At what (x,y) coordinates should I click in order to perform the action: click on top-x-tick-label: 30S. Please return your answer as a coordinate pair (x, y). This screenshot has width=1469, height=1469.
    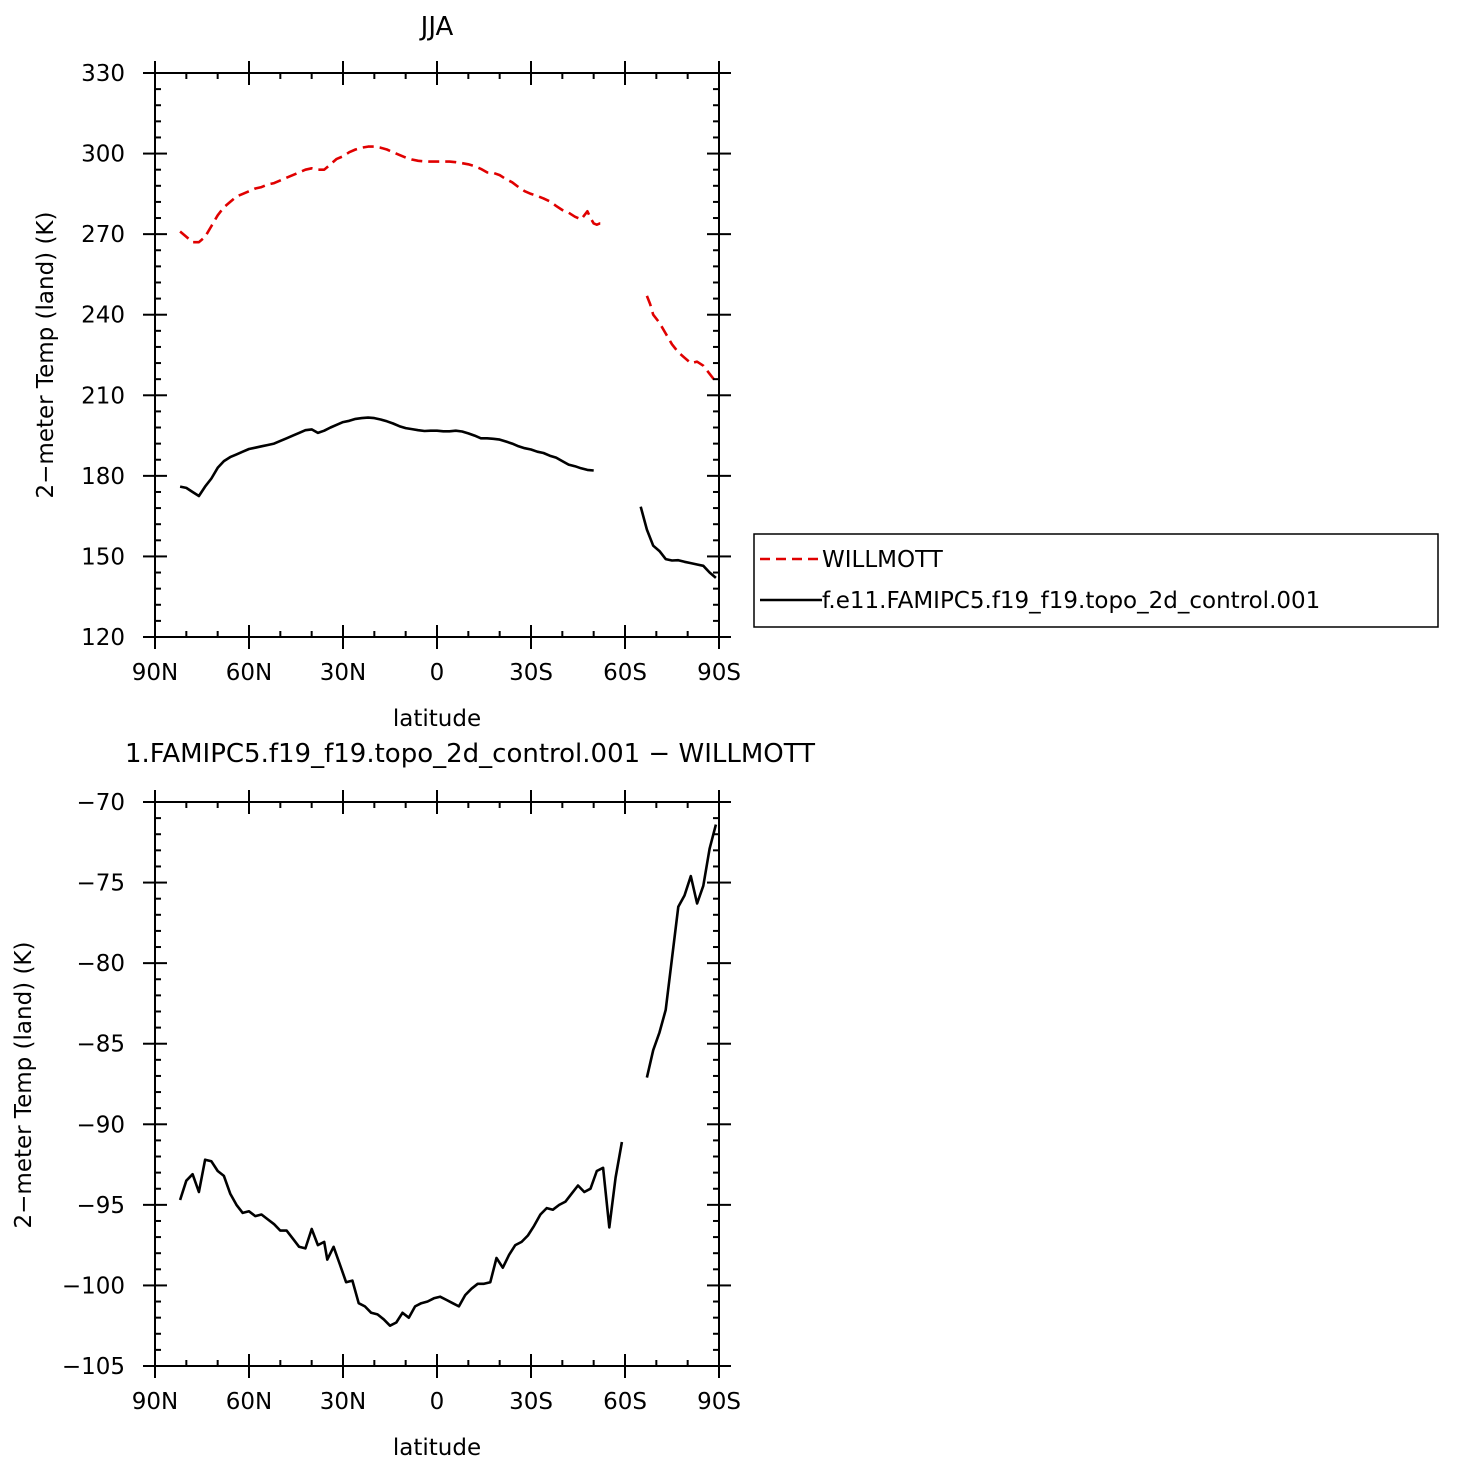
    Looking at the image, I should click on (531, 673).